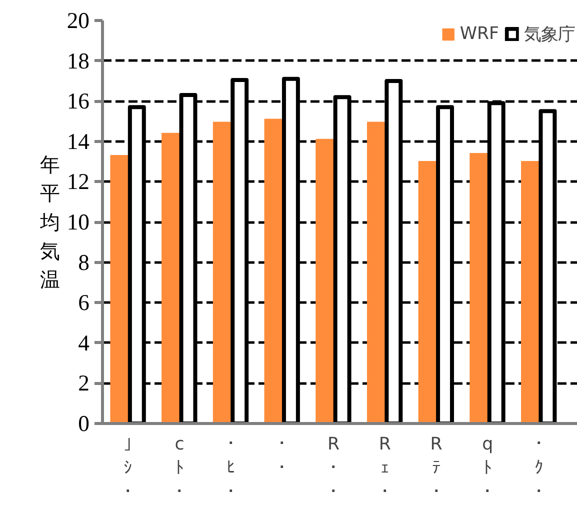 The image size is (577, 505). What do you see at coordinates (488, 468) in the screenshot?
I see `x-tick-label: qﾄ･` at bounding box center [488, 468].